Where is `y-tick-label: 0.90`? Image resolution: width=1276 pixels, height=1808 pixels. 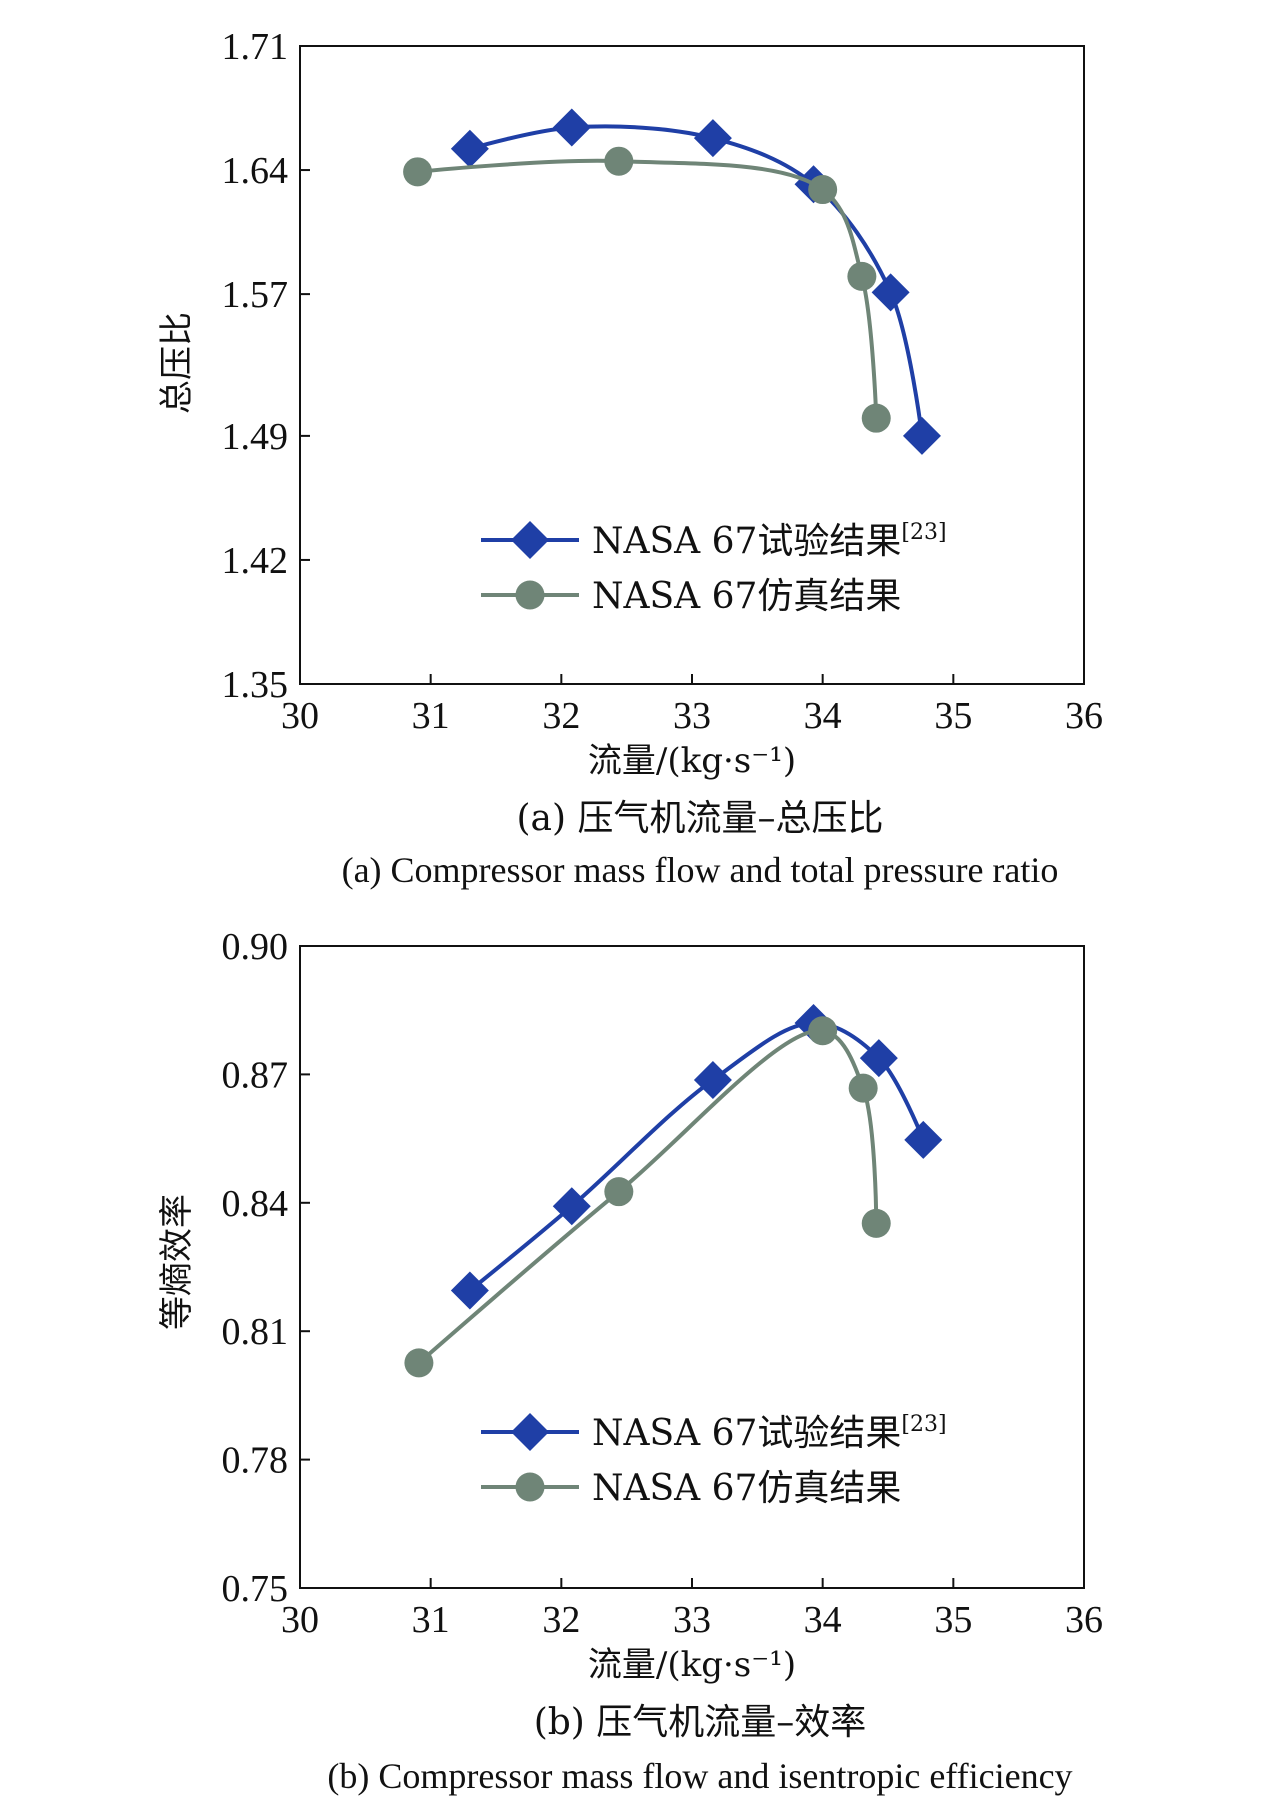
y-tick-label: 0.90 is located at coordinates (255, 947).